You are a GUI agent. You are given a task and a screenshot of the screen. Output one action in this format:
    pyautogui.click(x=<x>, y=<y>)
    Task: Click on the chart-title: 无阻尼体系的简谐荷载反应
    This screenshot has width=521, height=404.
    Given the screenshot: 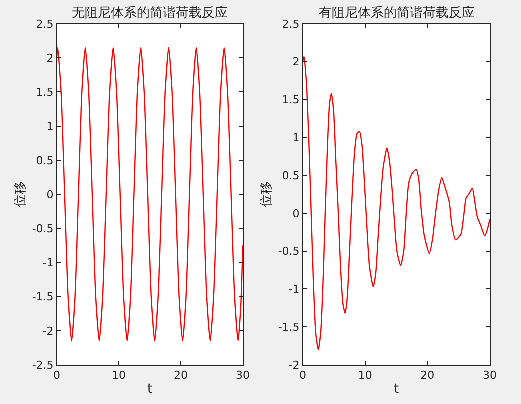 What is the action you would take?
    pyautogui.click(x=150, y=13)
    